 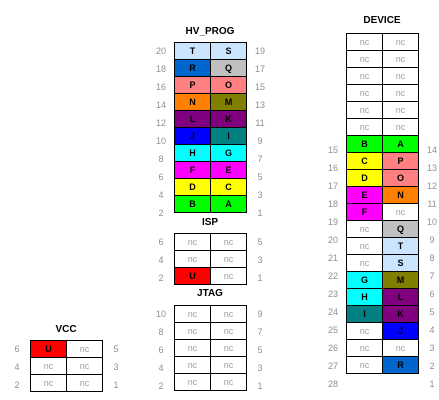 What do you see at coordinates (260, 123) in the screenshot?
I see `pin-number-right: 11` at bounding box center [260, 123].